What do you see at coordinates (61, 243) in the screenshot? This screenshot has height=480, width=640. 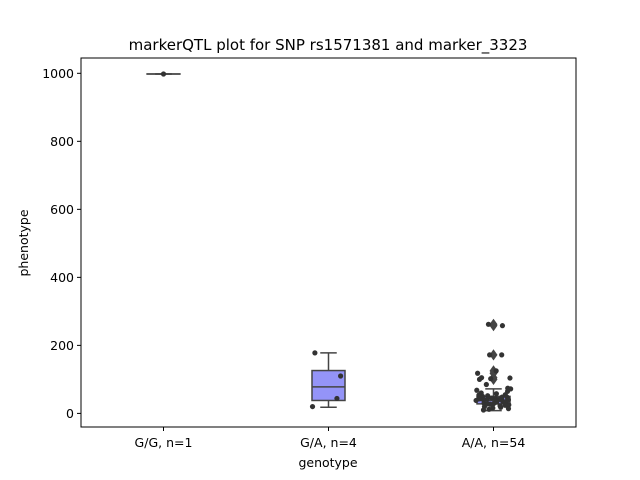 I see `y-axis: 0 200 400 600 800 1000` at bounding box center [61, 243].